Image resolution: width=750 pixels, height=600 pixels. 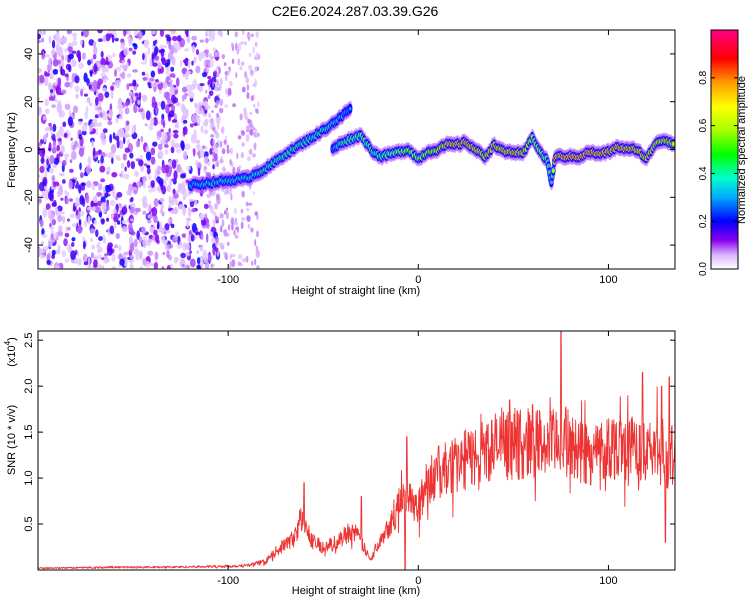 What do you see at coordinates (703, 173) in the screenshot?
I see `colorbar-tick-label: 0.4` at bounding box center [703, 173].